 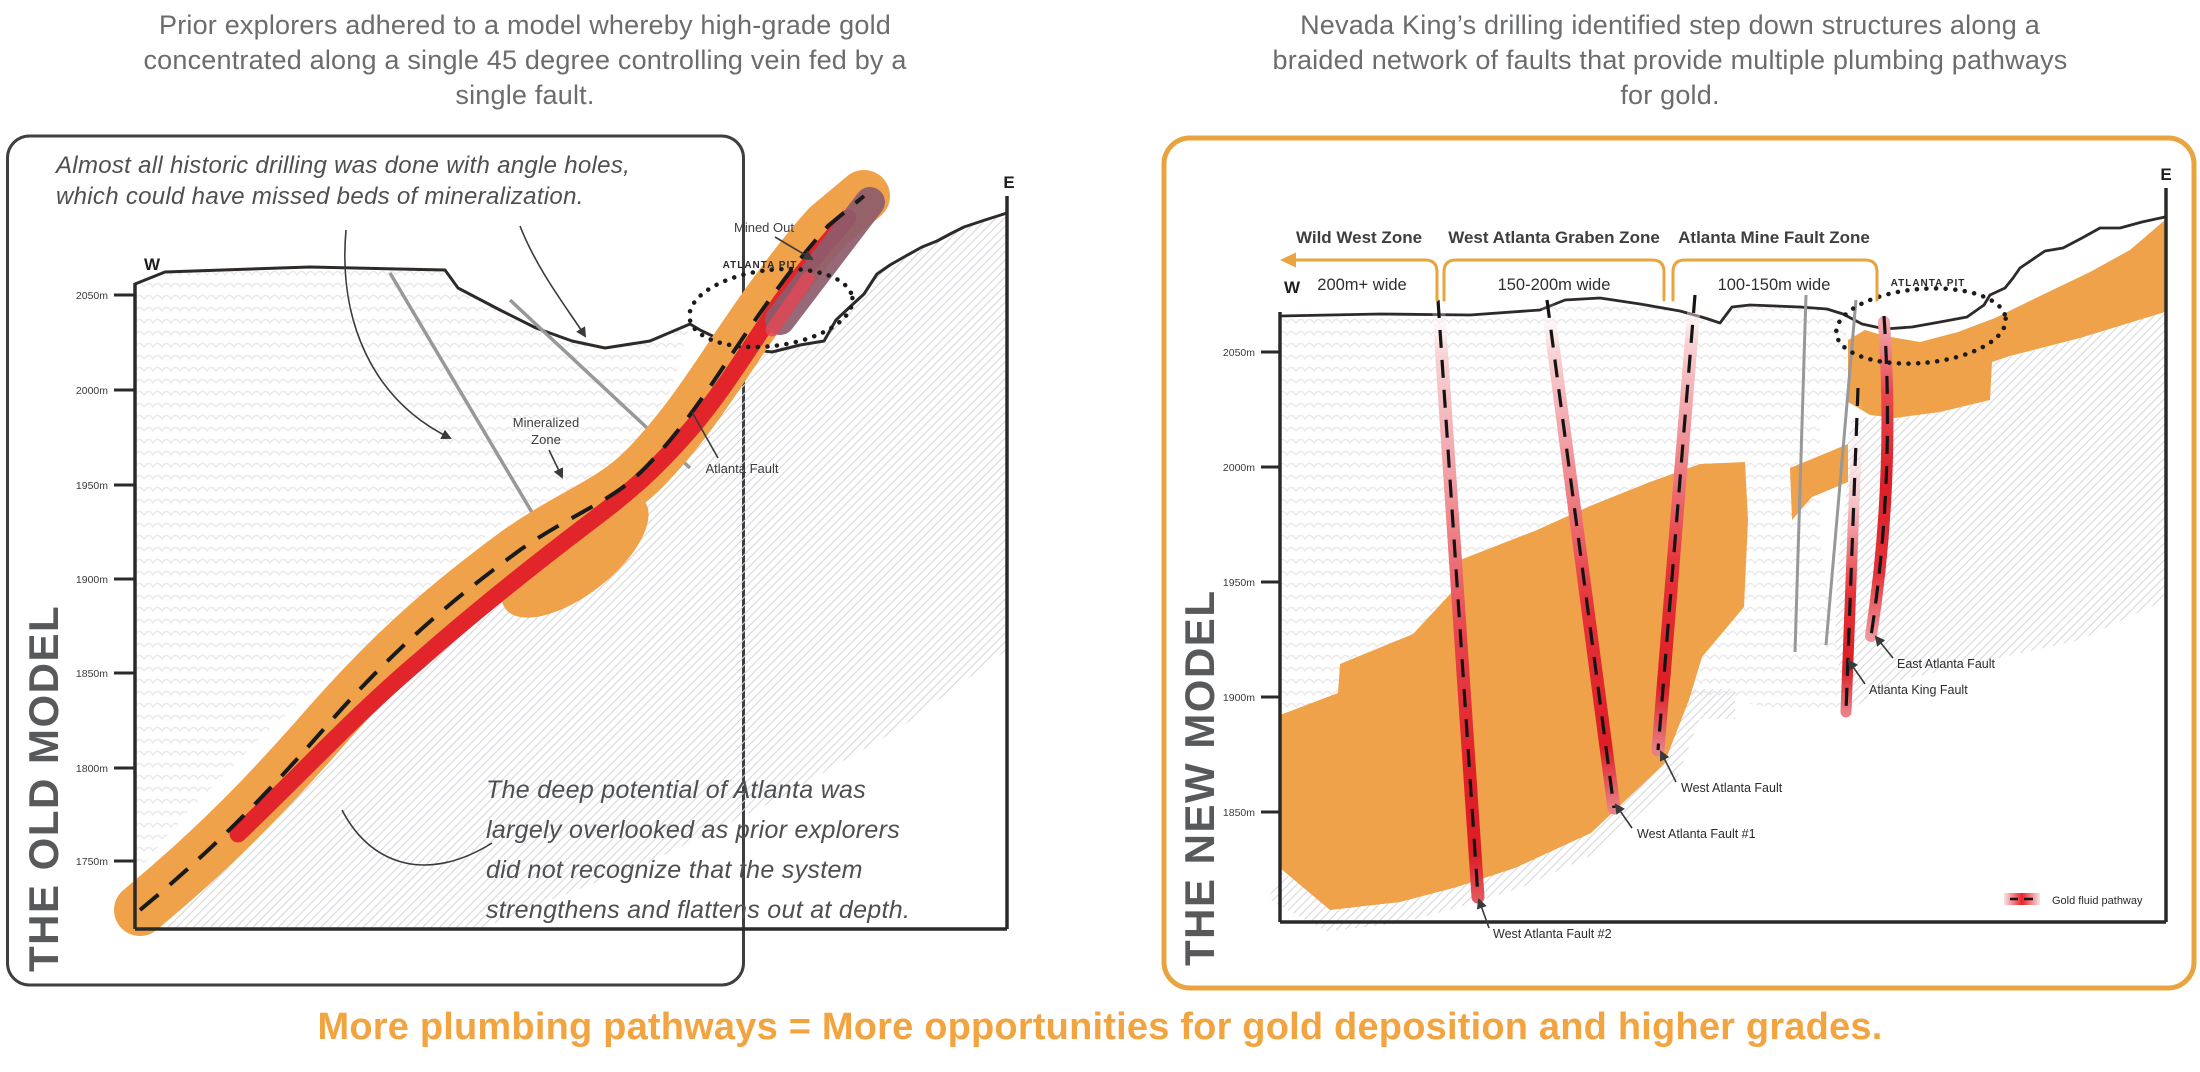 I want to click on gold-fluid-pathway-swatch, so click(x=2022, y=899).